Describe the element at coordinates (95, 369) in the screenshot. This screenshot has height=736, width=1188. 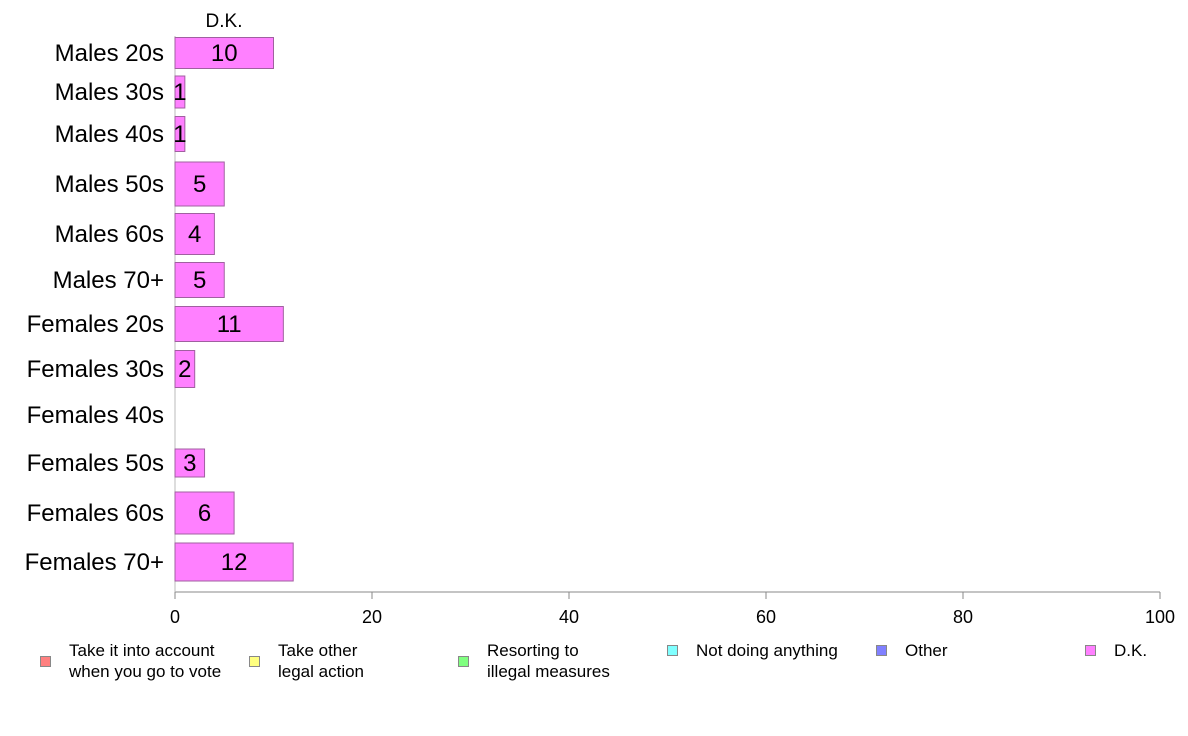
I see `category-label: Females 30s` at that location.